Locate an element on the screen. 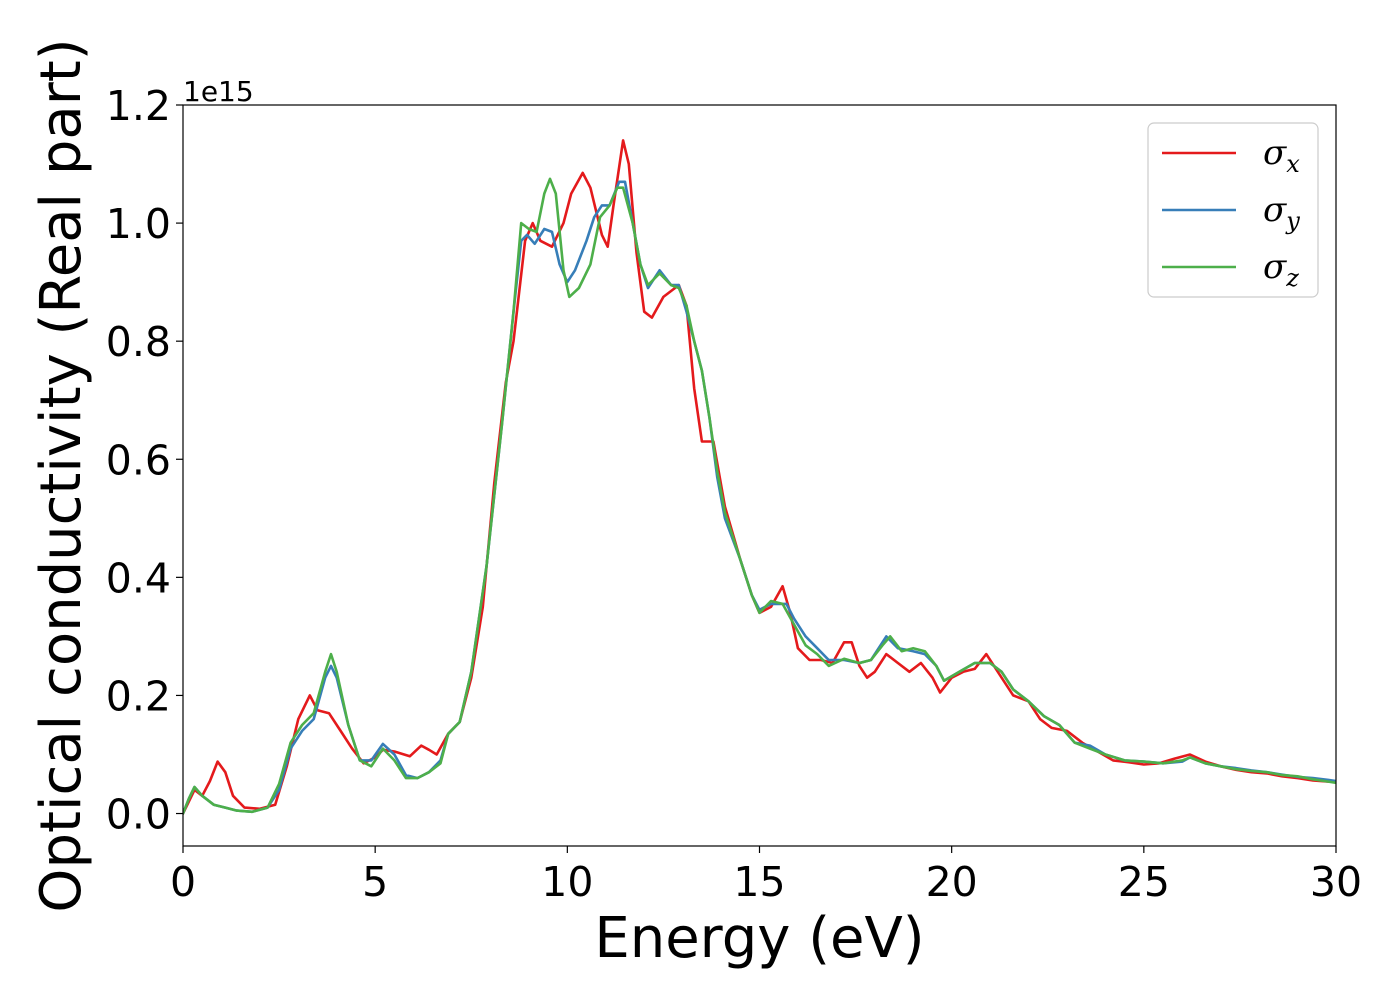 The image size is (1400, 1000). x-axis-ticks: 0 5 10 15 20 25 30 is located at coordinates (766, 876).